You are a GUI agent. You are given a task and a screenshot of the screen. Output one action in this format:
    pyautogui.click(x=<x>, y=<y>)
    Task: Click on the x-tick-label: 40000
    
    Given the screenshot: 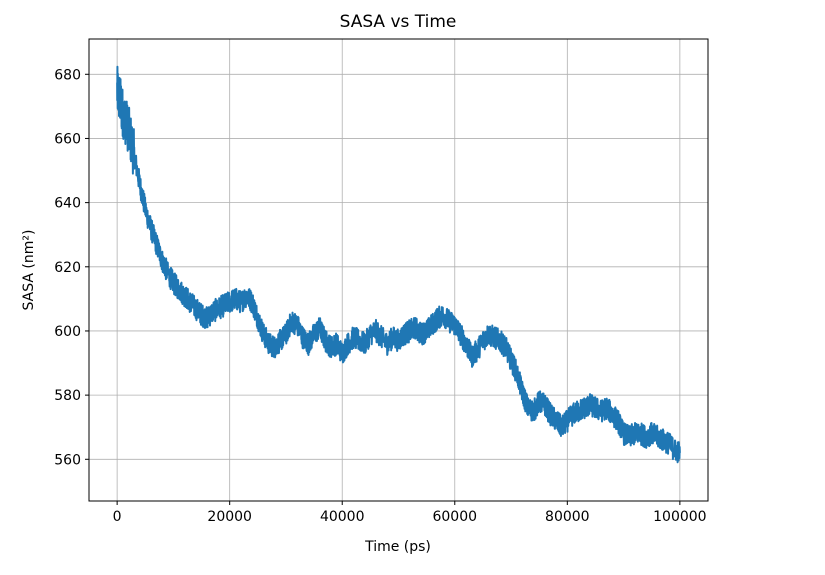 What is the action you would take?
    pyautogui.click(x=342, y=517)
    